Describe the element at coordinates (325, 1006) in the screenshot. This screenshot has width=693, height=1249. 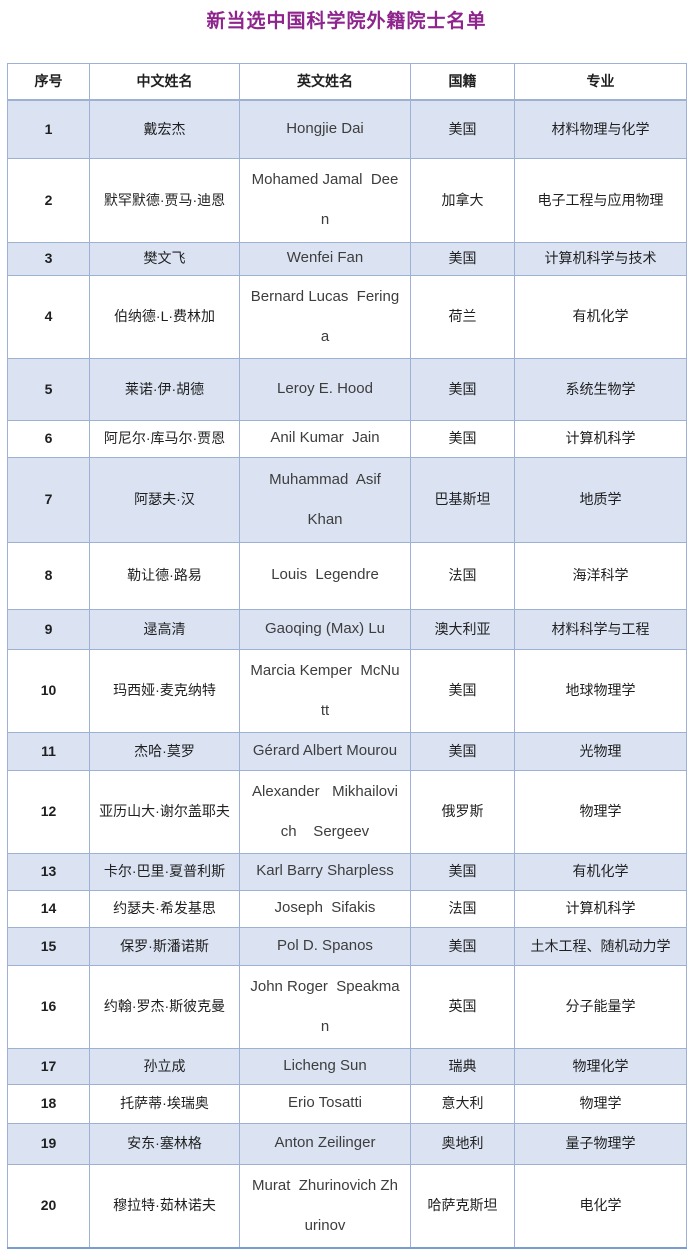
I see `cell-english-name: John Roger Speakma n` at that location.